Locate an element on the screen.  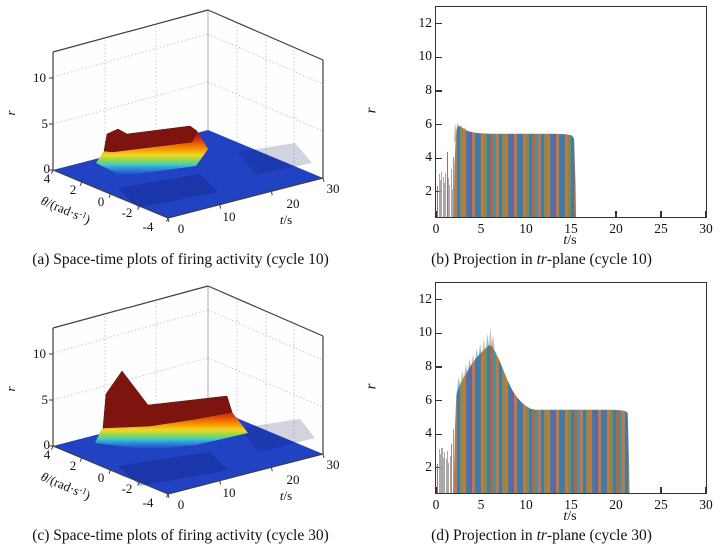
x-tick-label: 30 is located at coordinates (706, 504).